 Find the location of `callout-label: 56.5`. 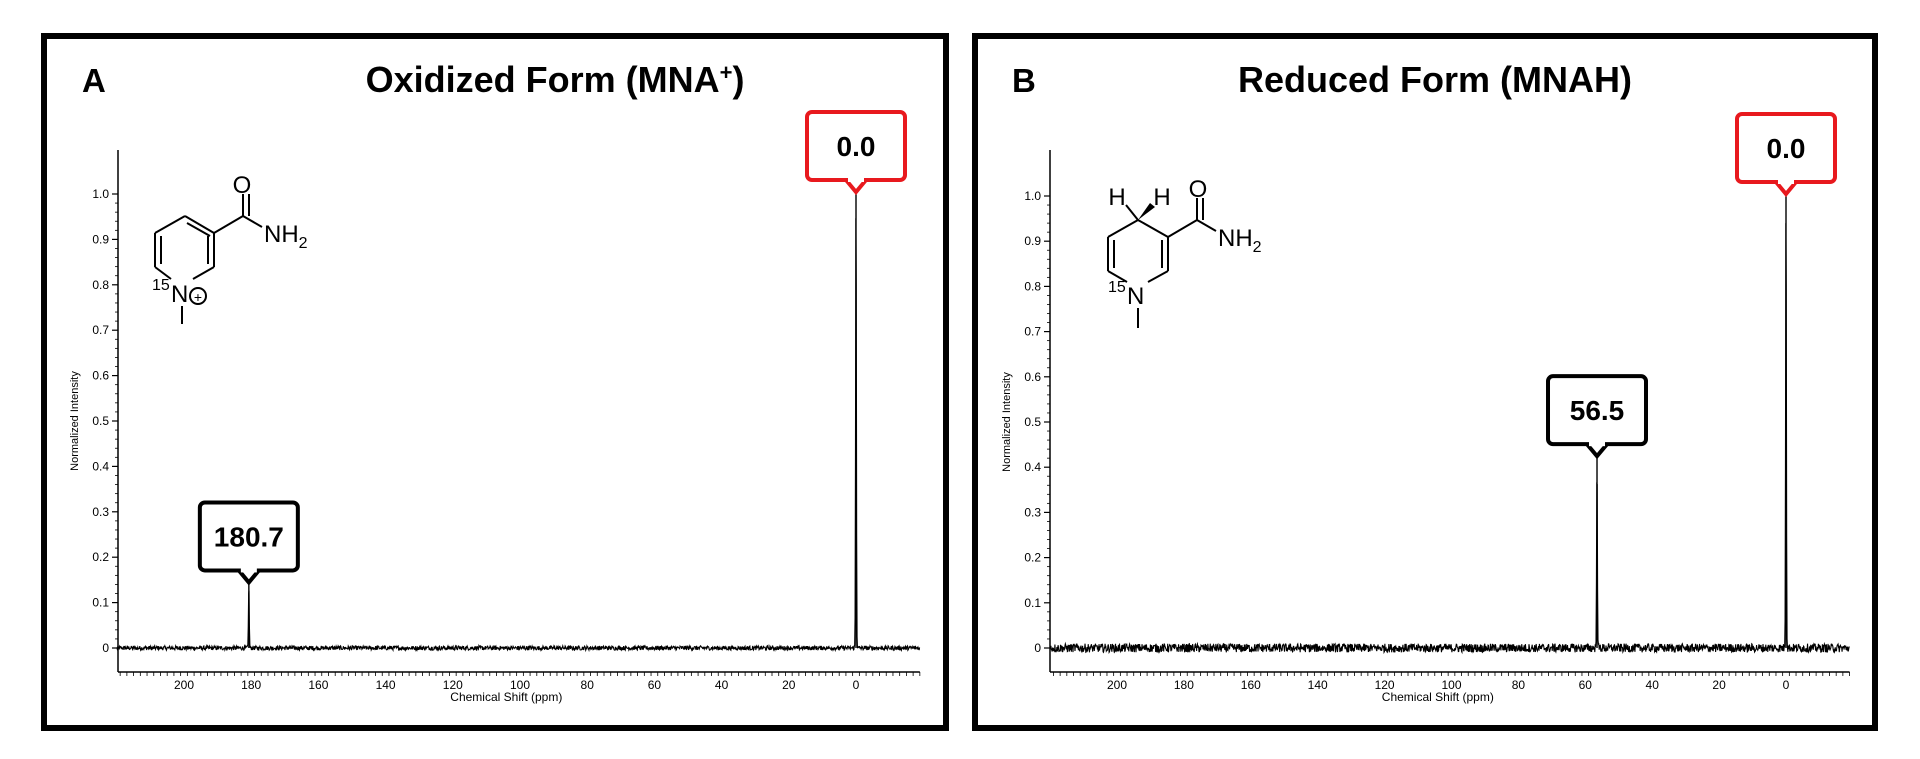

callout-label: 56.5 is located at coordinates (1597, 410).